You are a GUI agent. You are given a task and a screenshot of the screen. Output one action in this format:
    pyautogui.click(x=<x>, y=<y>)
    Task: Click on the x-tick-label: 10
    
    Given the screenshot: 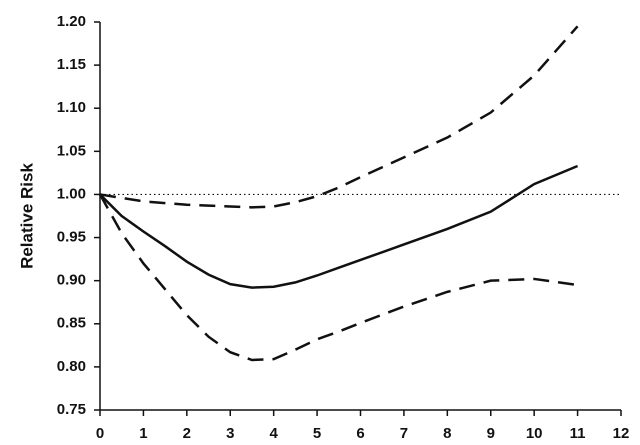 What is the action you would take?
    pyautogui.click(x=534, y=433)
    